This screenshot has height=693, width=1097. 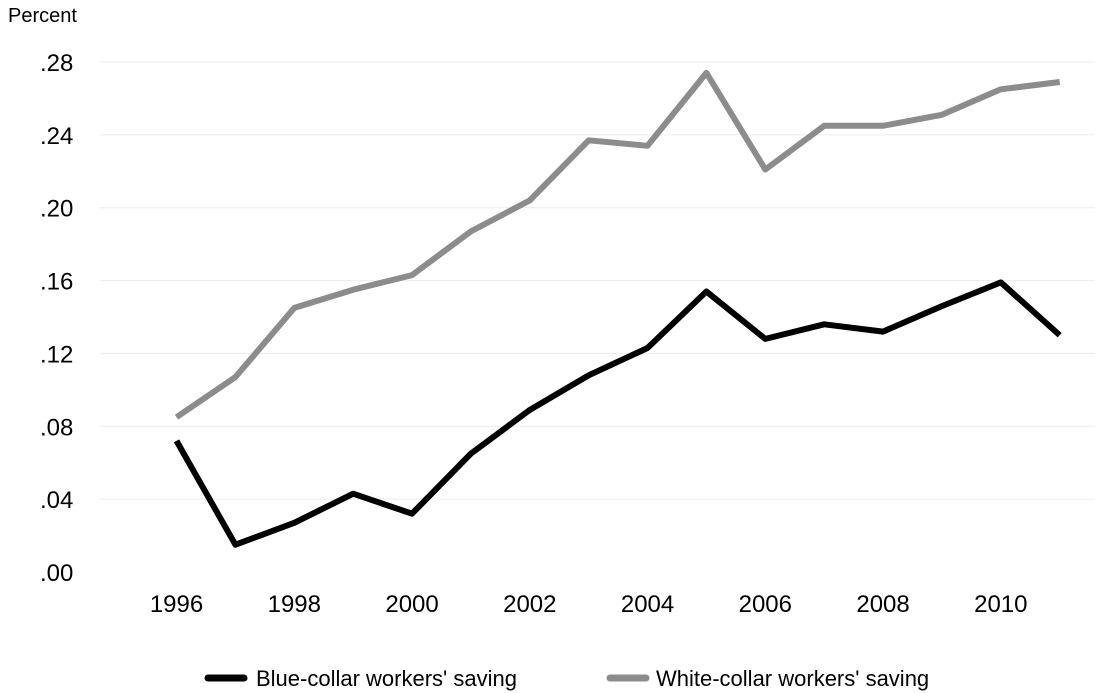 I want to click on x-tick-label: 2002, so click(x=529, y=604).